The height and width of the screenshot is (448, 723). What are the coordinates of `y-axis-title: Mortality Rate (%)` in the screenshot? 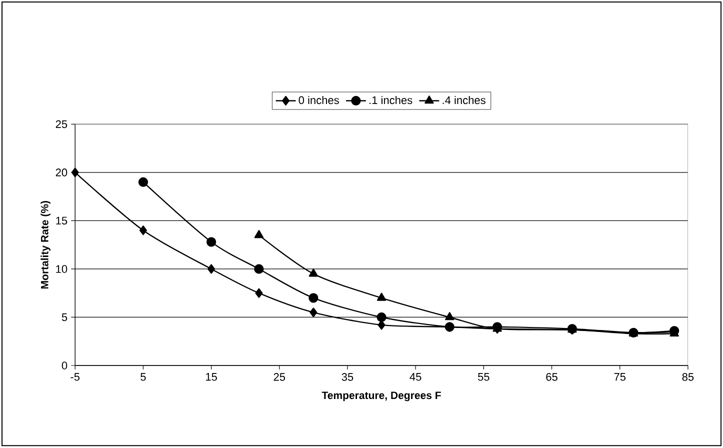 It's located at (45, 245).